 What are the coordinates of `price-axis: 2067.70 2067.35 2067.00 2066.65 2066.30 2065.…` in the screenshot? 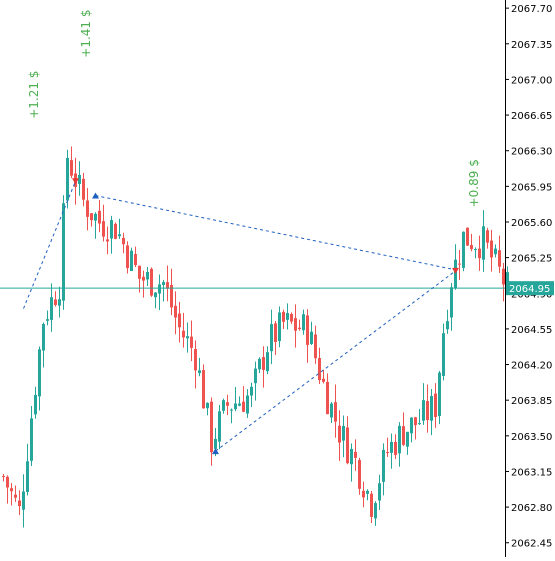 It's located at (529, 278).